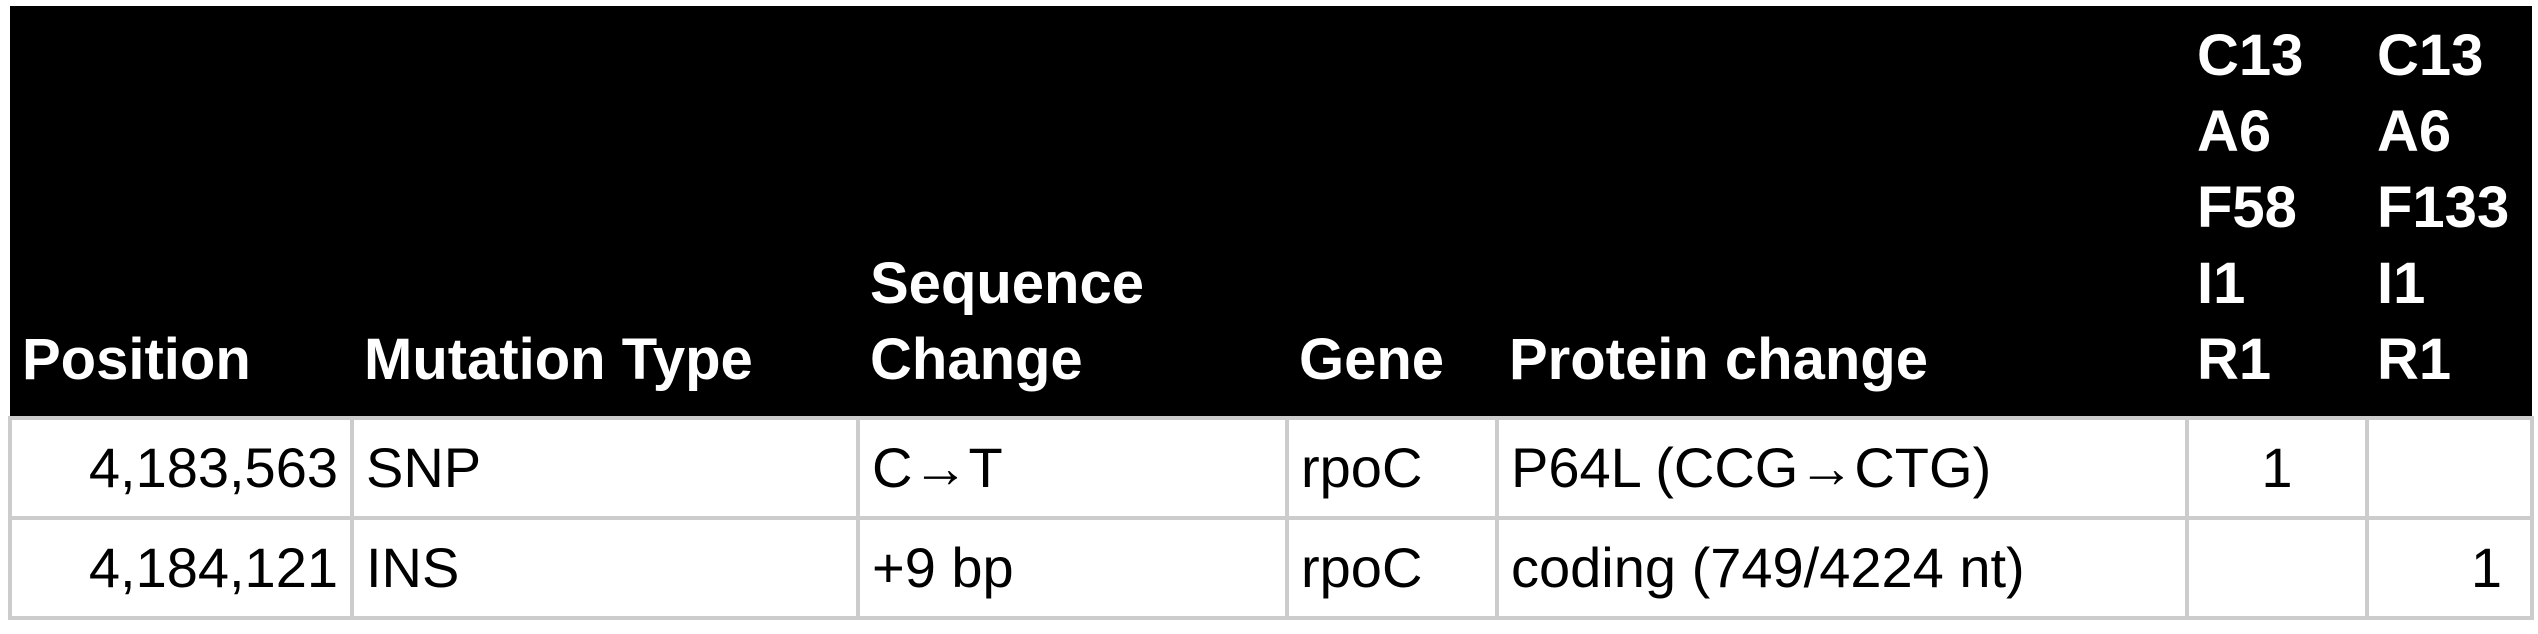  Describe the element at coordinates (605, 212) in the screenshot. I see `header-mutation-type: Mutation Type` at that location.